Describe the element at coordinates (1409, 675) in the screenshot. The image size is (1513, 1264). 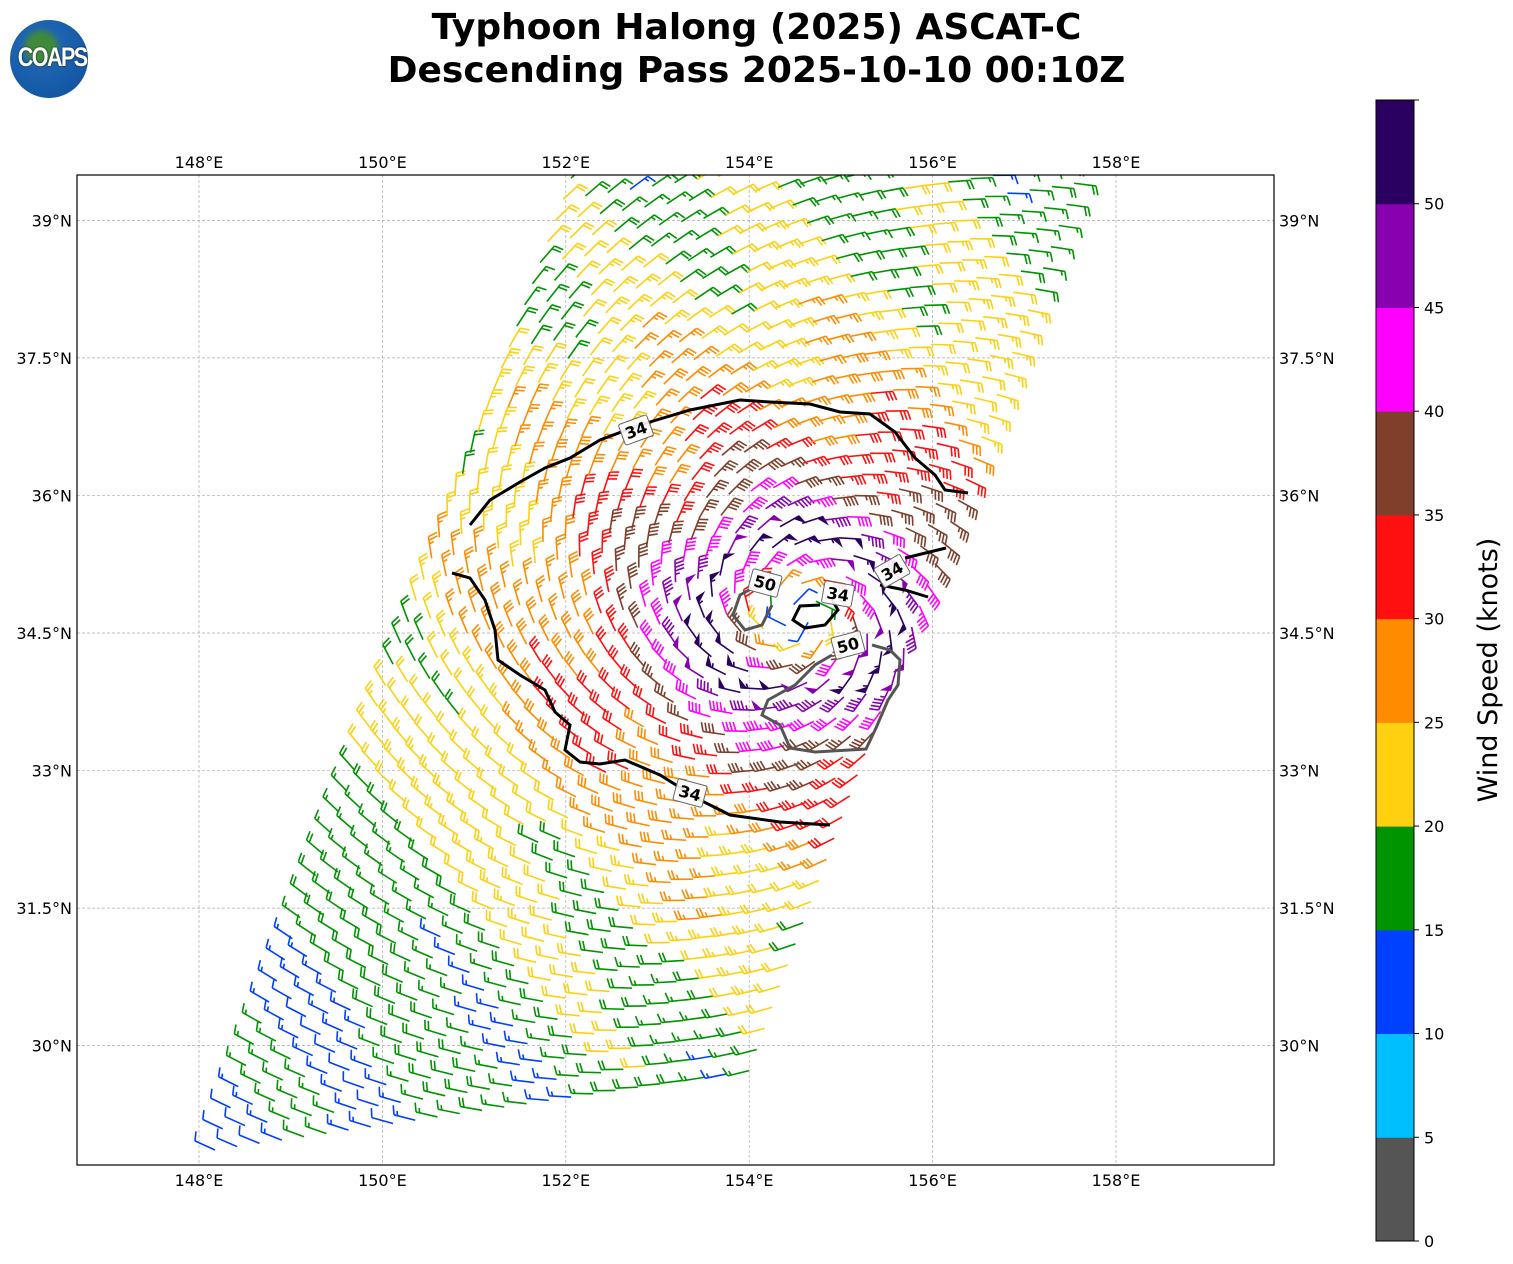
I see `colorbar: 0 5 10 15 20 25 30 35 40 45 50` at that location.